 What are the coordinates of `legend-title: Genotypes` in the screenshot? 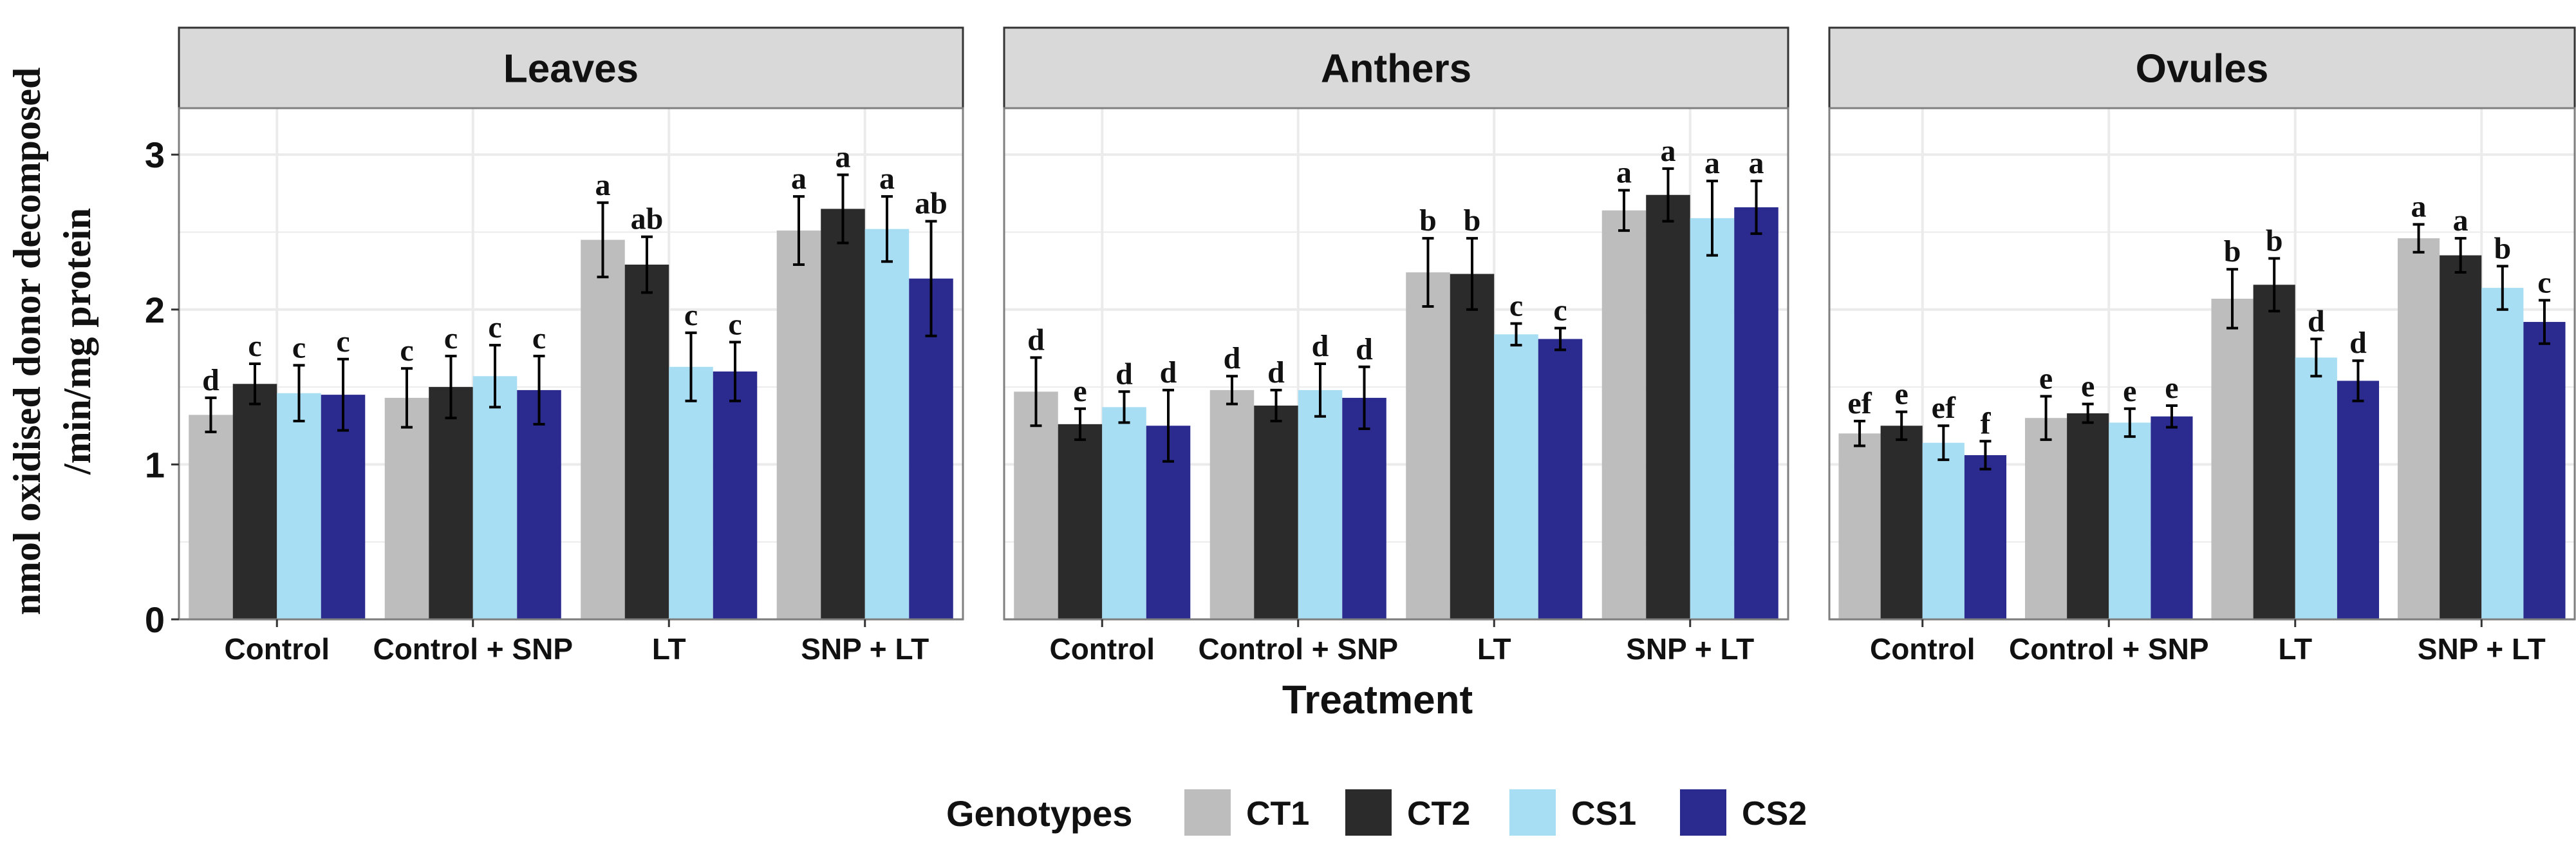 It's located at (1039, 813).